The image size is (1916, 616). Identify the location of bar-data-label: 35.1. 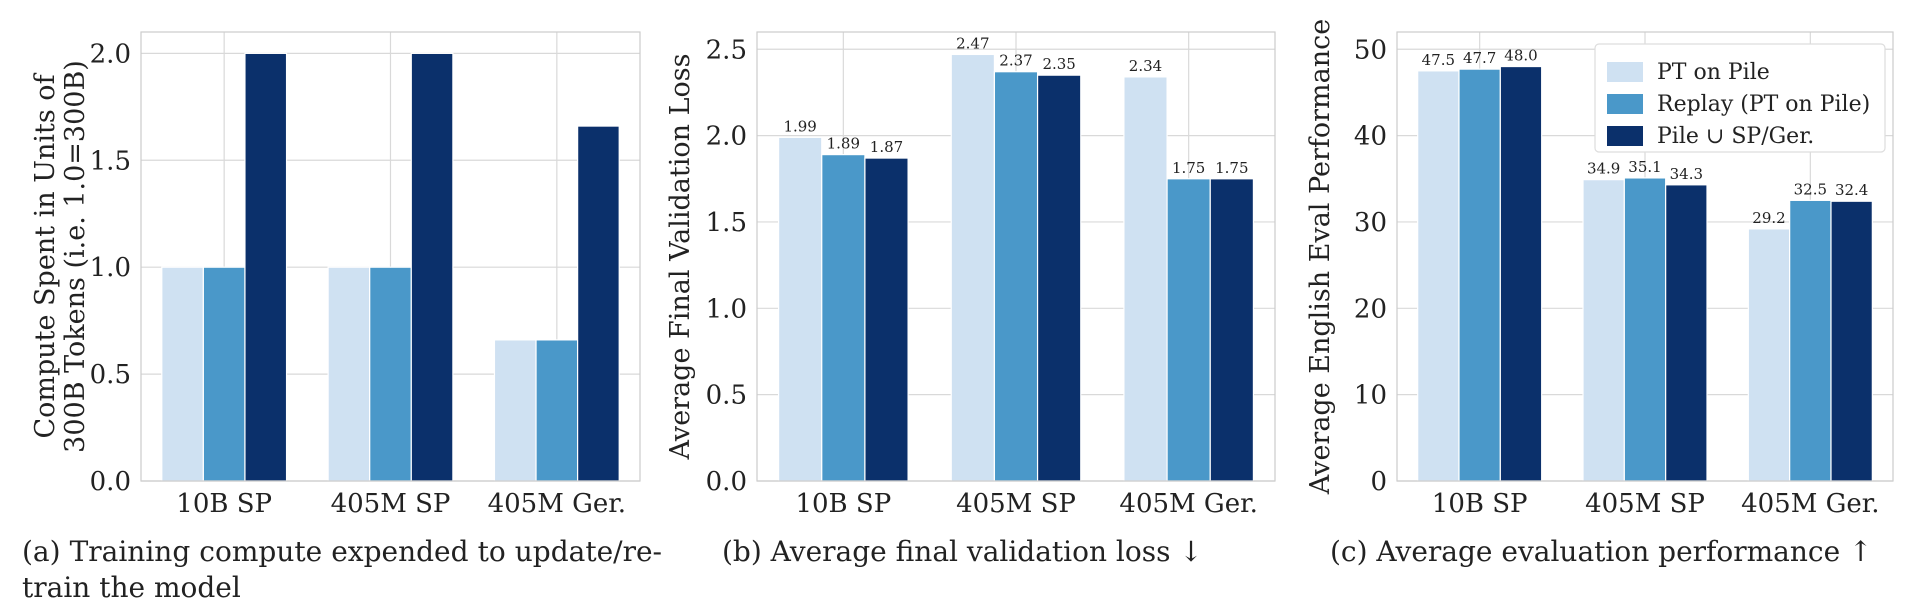
(1644, 167).